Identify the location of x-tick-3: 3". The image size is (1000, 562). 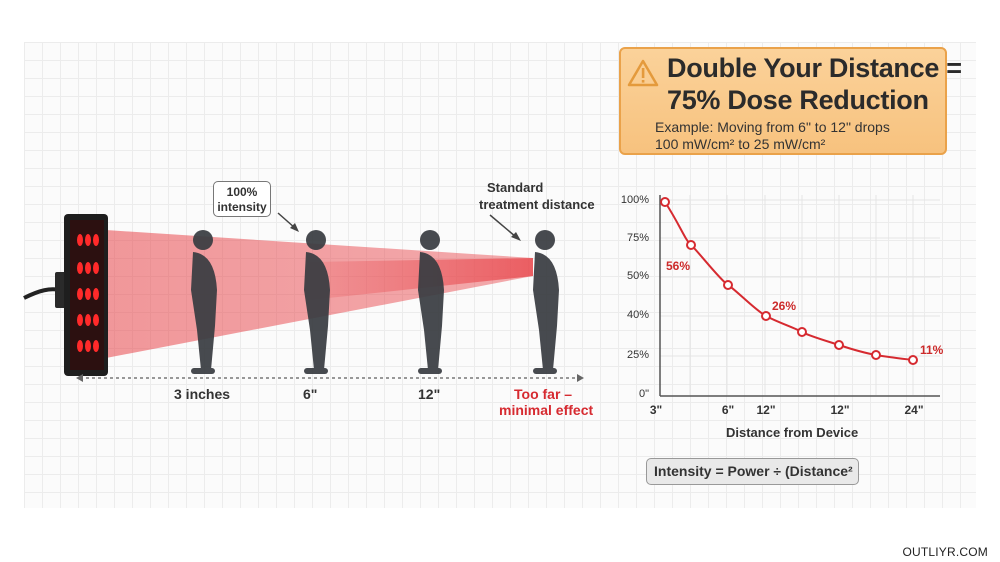
(656, 410).